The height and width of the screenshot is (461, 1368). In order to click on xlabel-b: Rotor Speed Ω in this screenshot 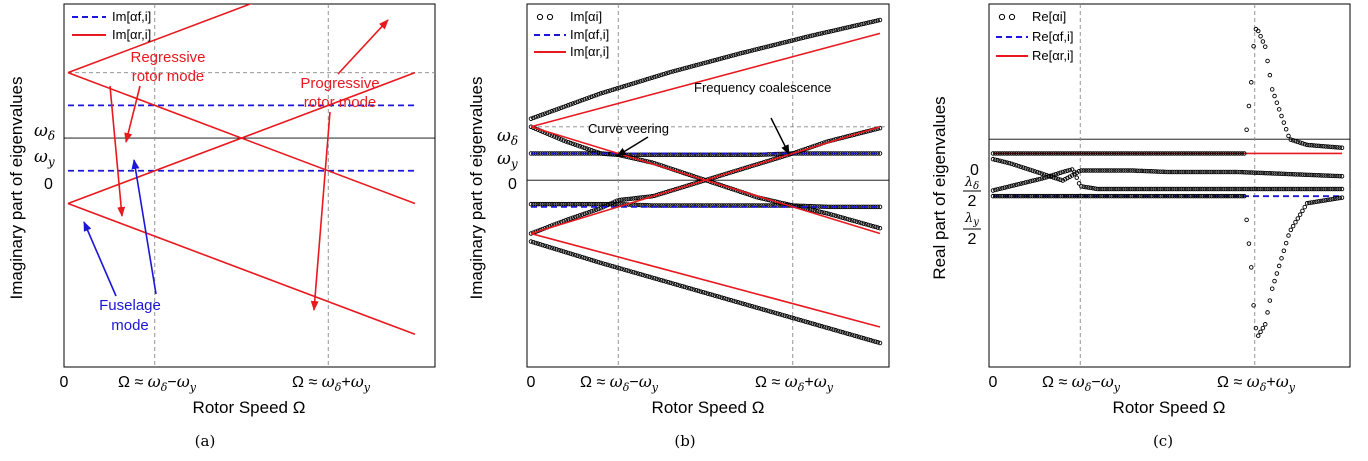, I will do `click(708, 407)`.